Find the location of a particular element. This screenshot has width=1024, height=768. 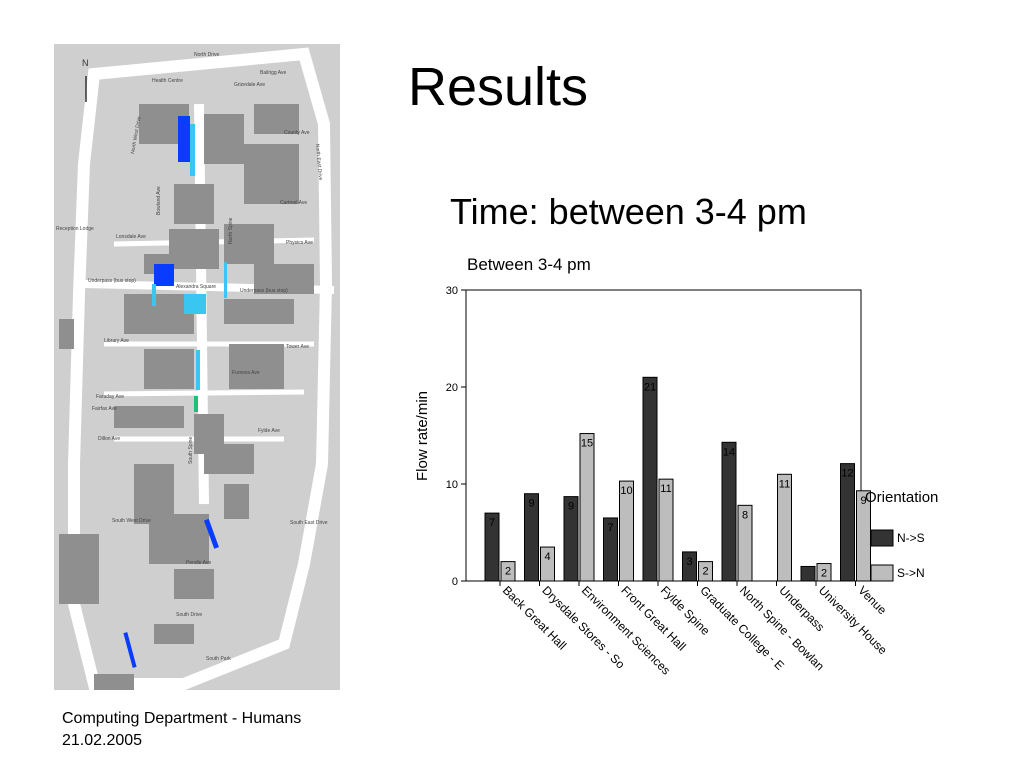

slide-title: Results is located at coordinates (498, 87).